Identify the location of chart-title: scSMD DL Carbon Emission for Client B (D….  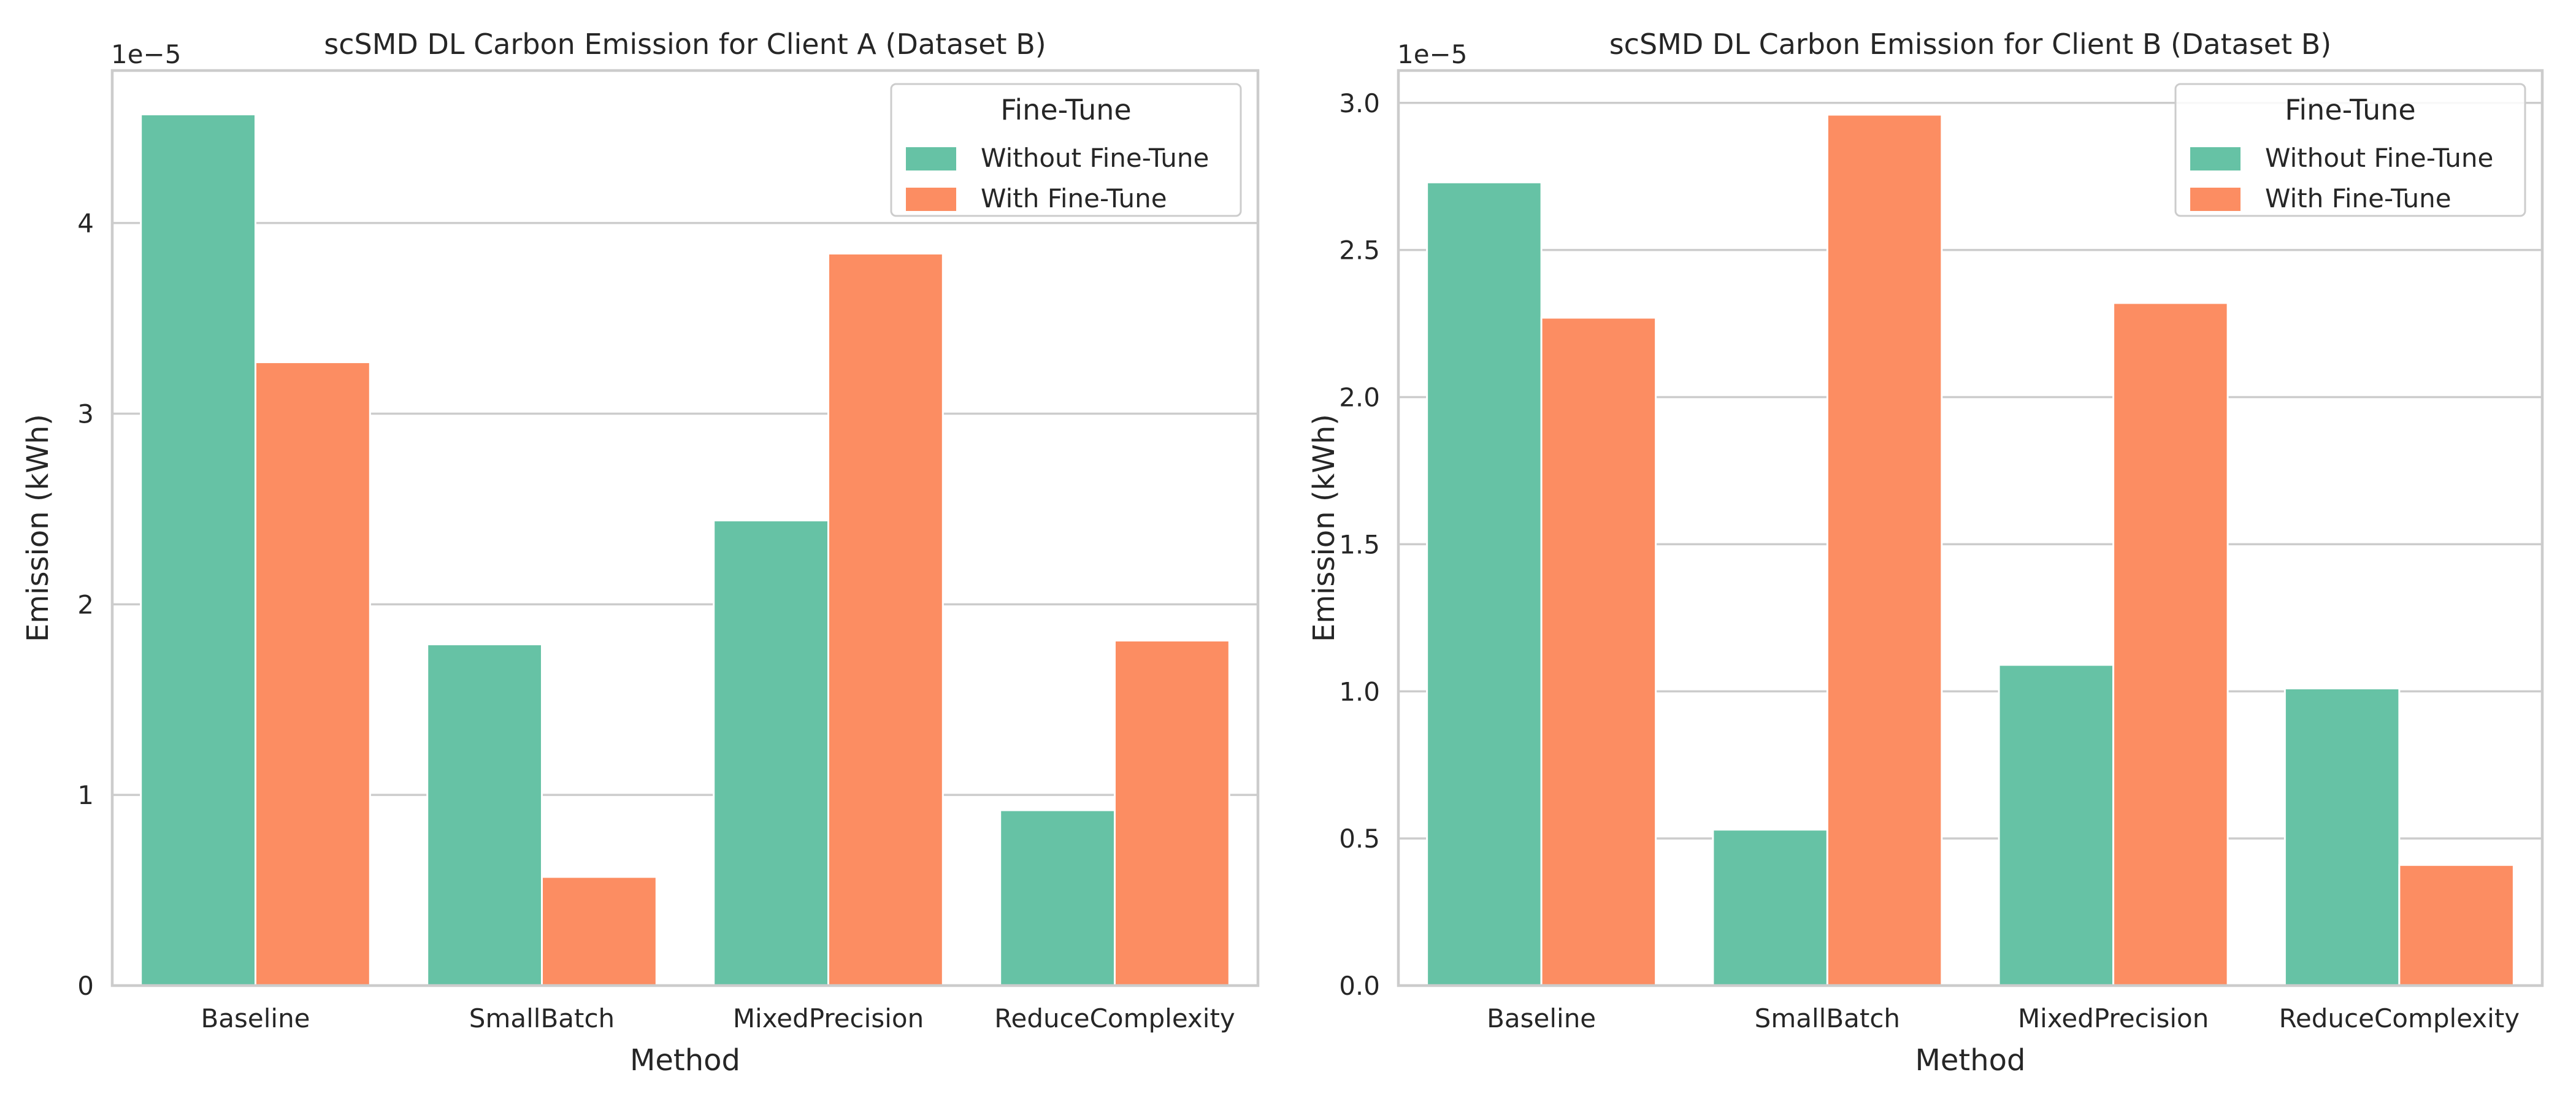
(1970, 44).